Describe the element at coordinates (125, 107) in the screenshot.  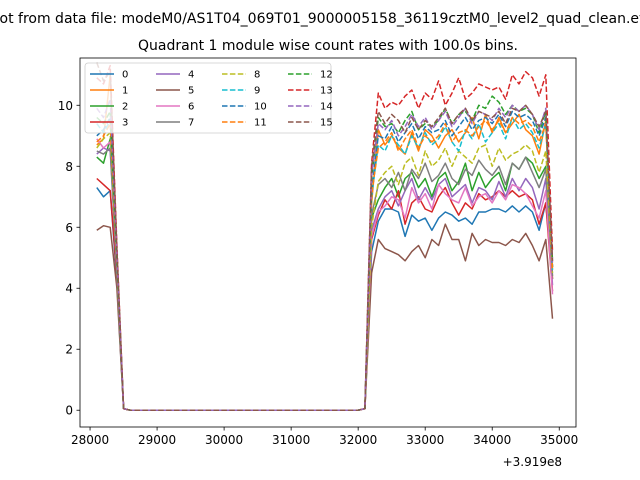
I see `legend-label-2: 2` at that location.